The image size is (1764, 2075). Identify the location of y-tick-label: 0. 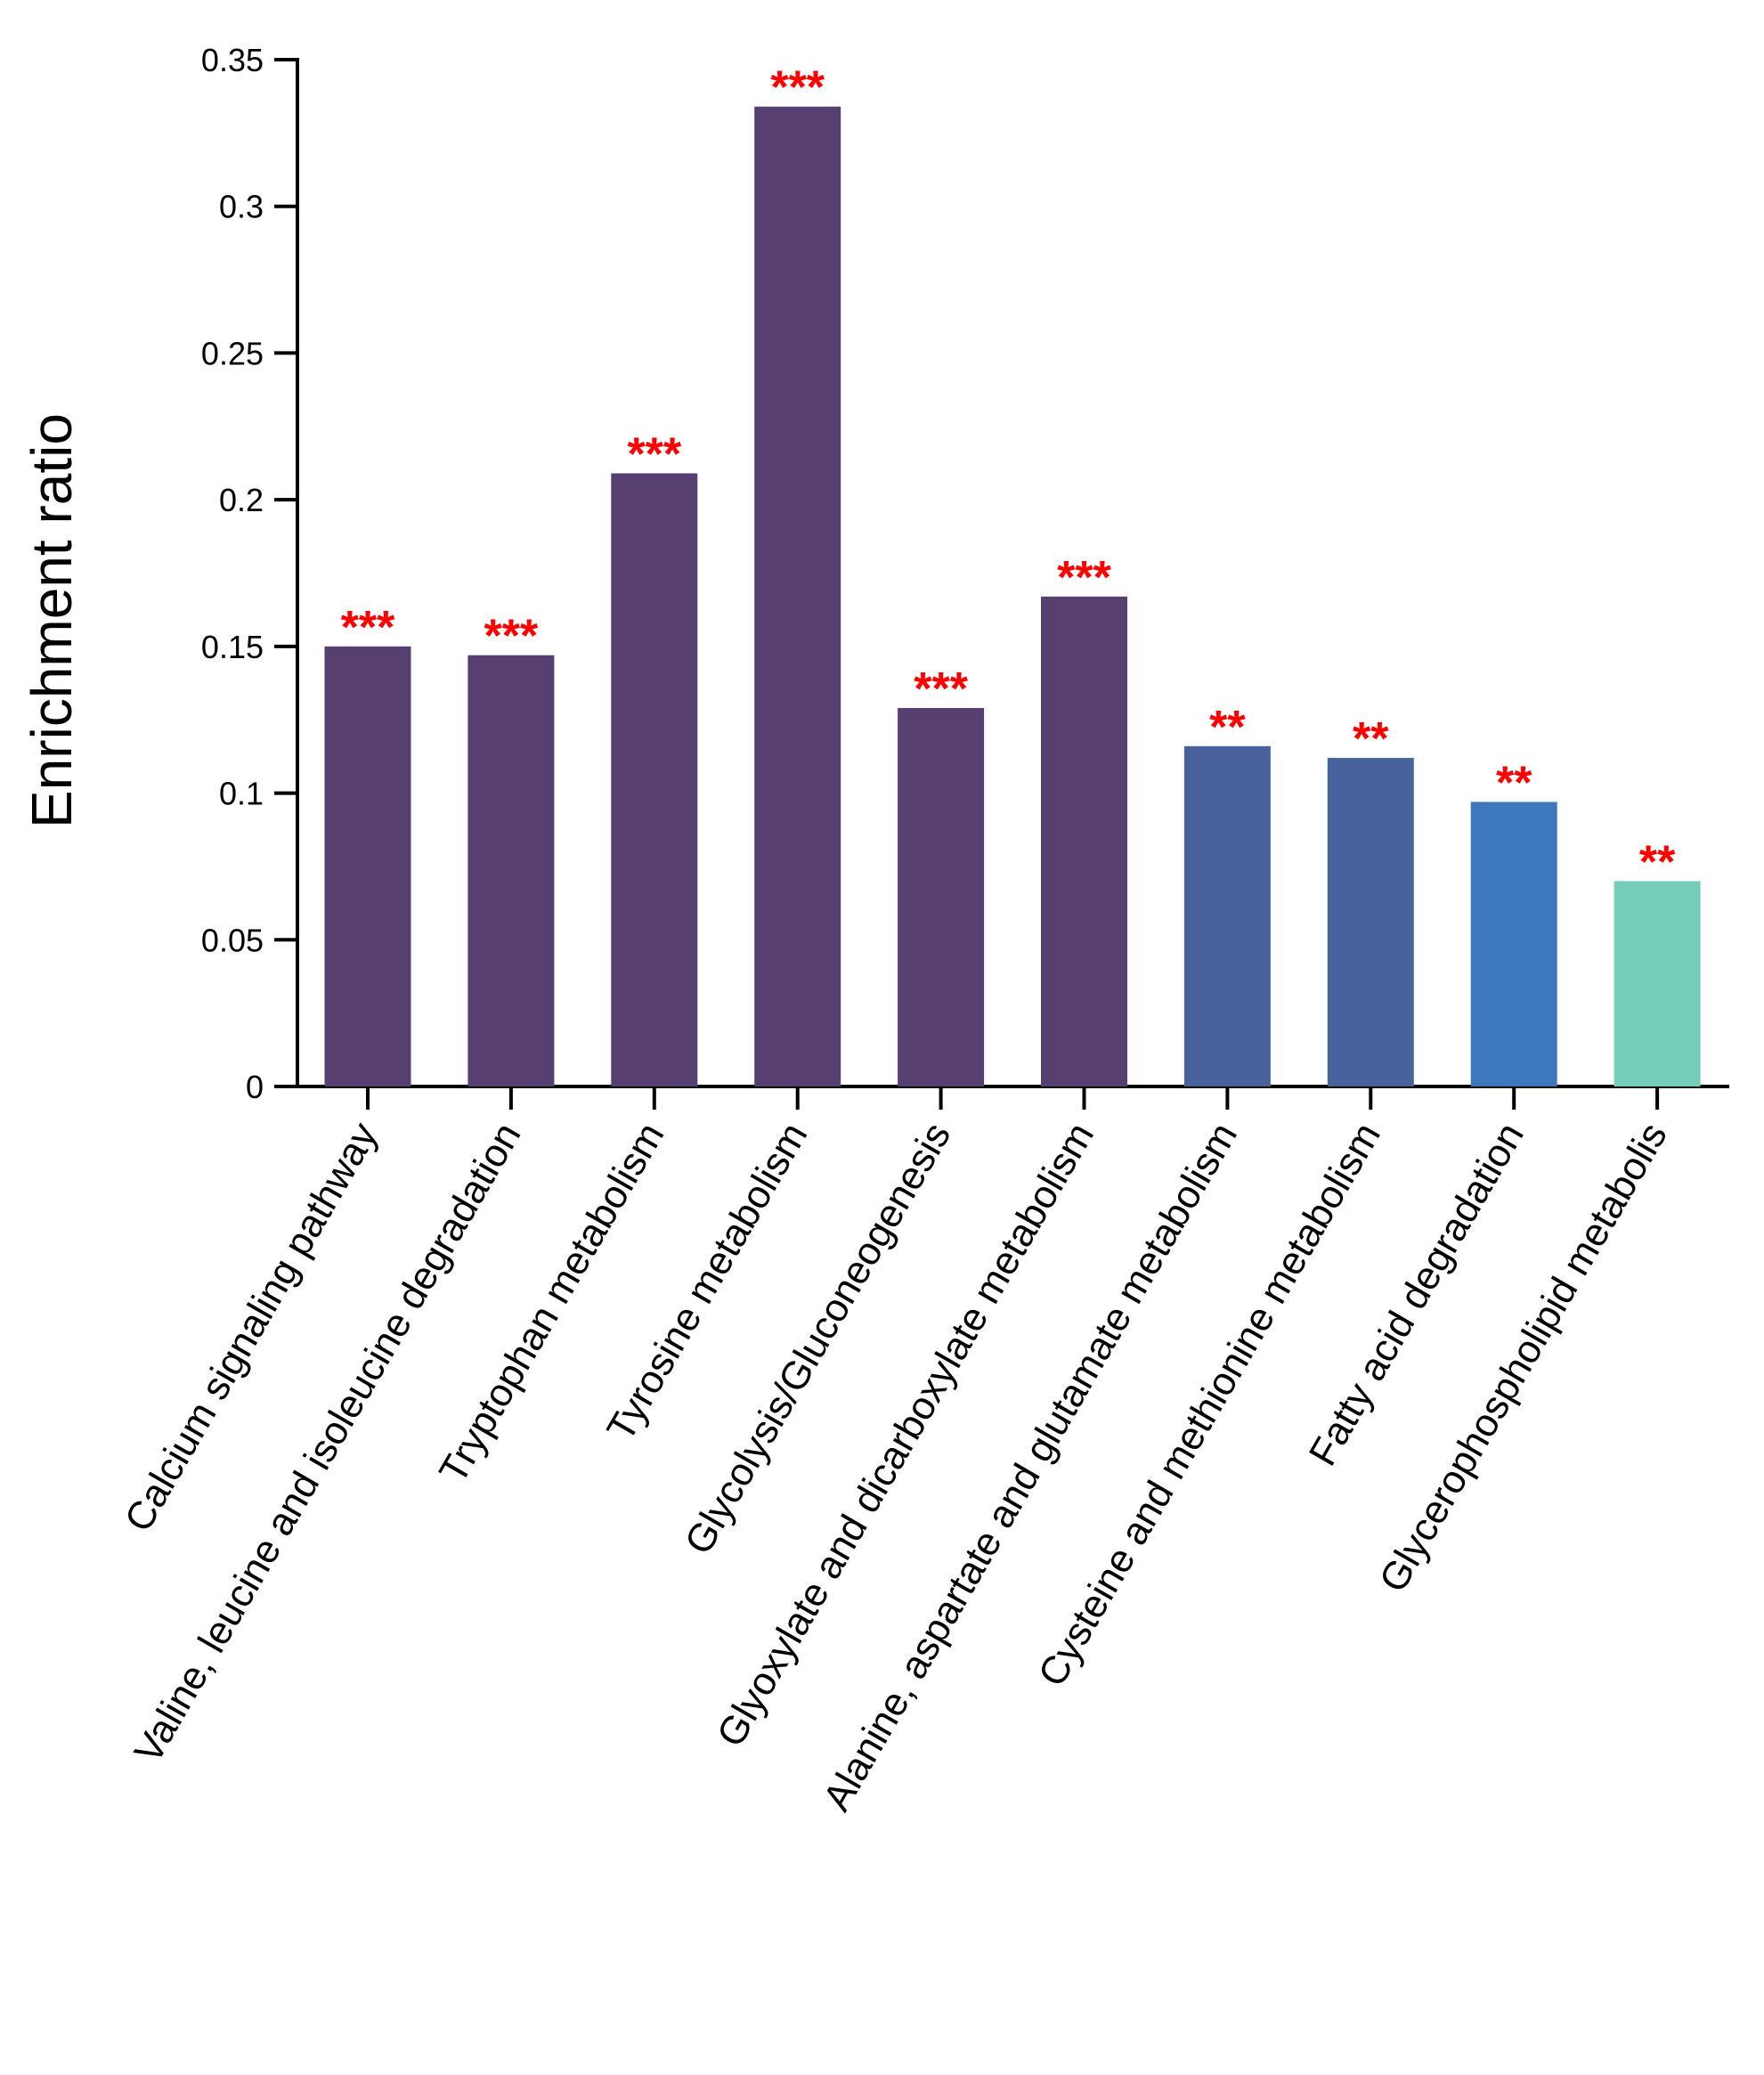
(255, 1087).